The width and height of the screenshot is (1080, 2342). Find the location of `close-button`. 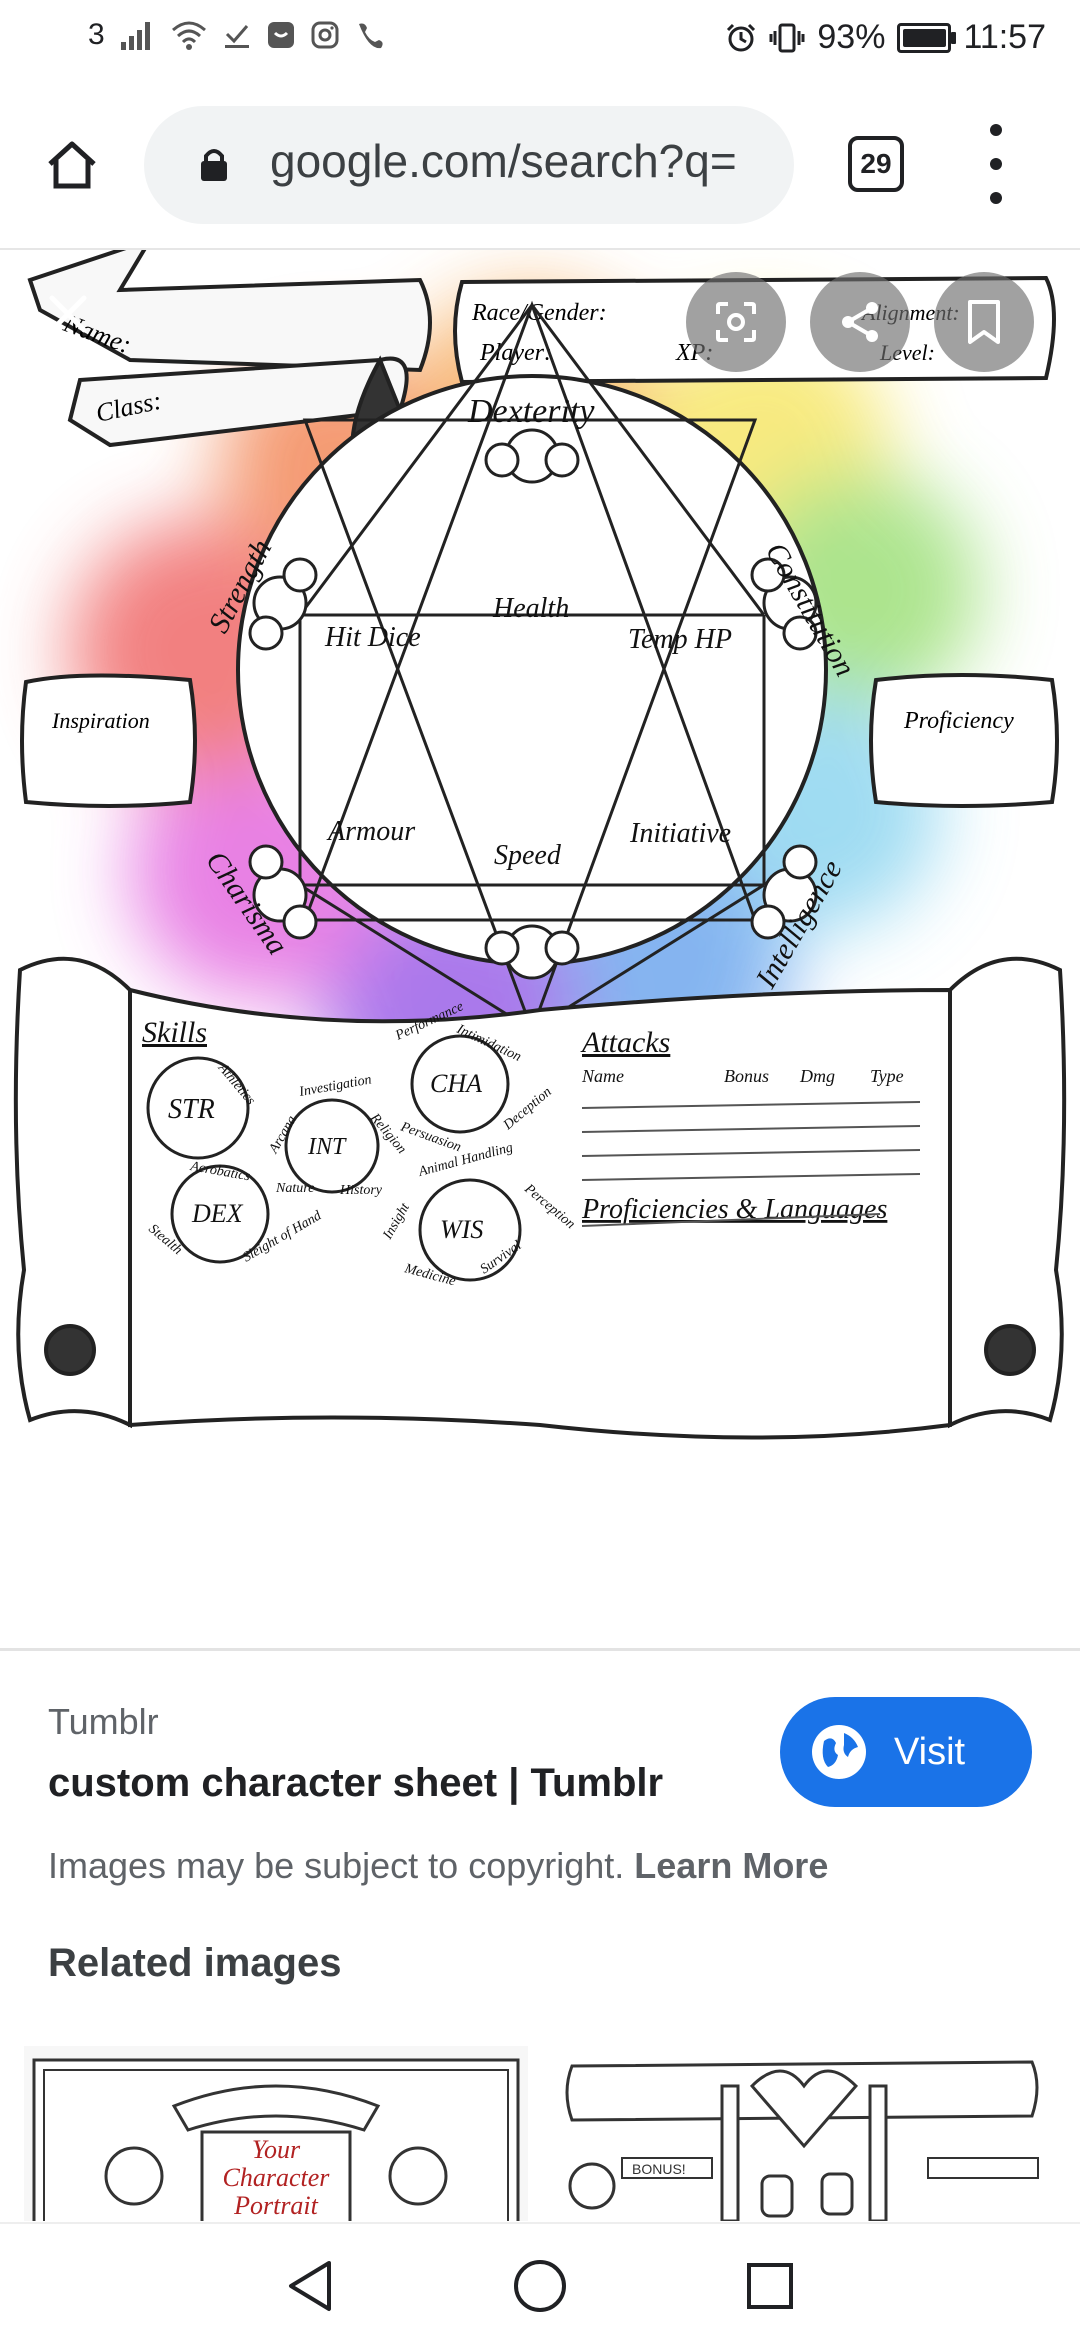

close-button is located at coordinates (68, 314).